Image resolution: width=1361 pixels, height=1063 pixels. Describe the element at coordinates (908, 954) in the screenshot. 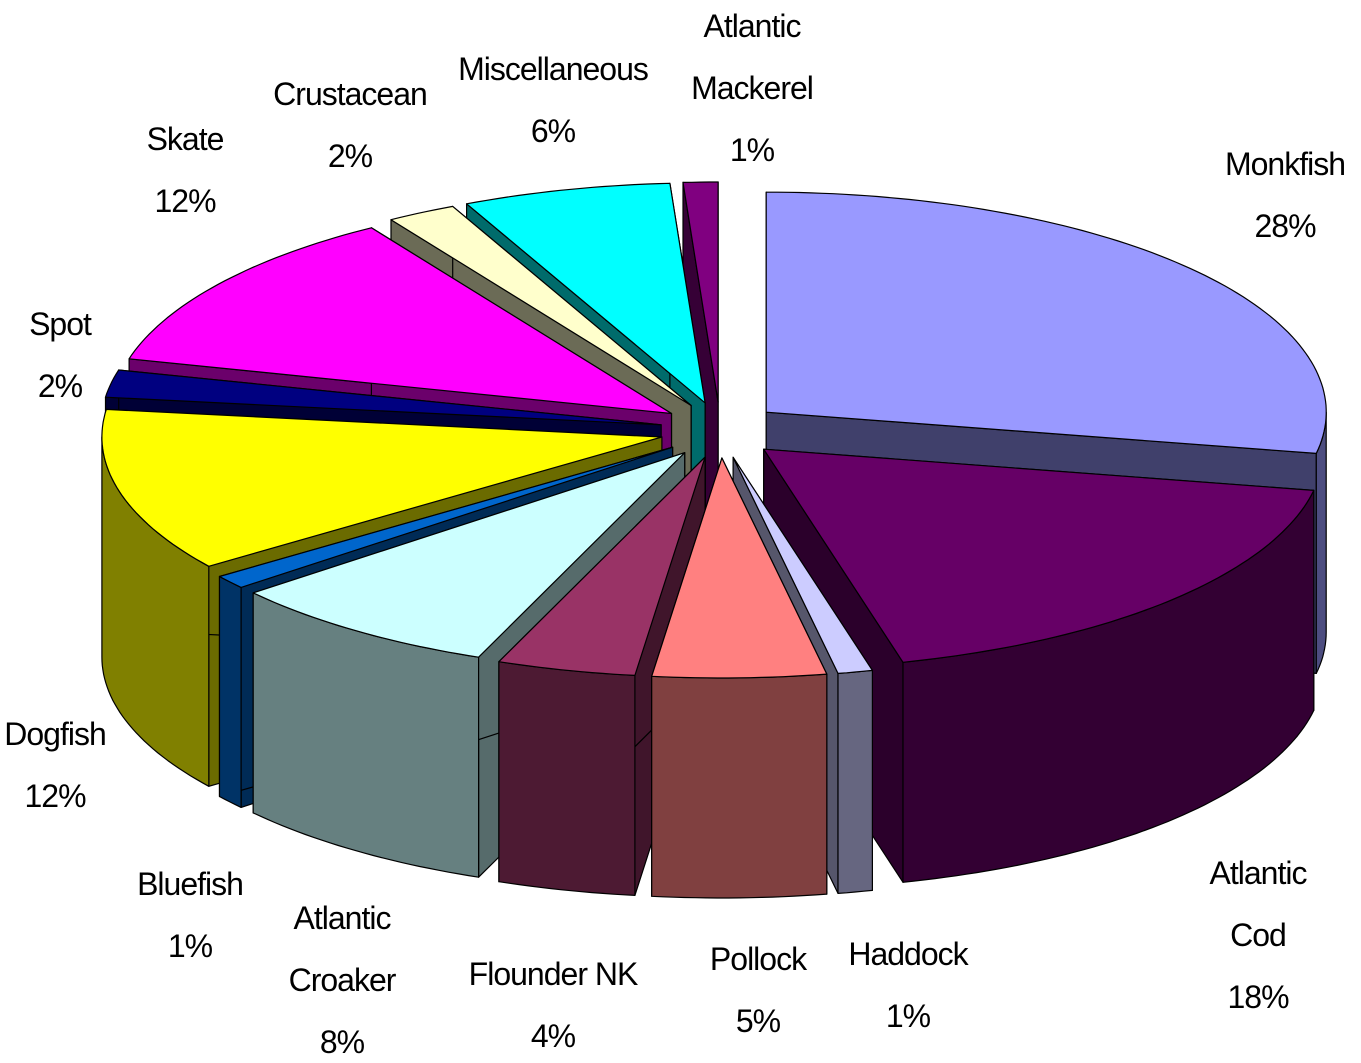

I see `category-label: Haddock` at that location.